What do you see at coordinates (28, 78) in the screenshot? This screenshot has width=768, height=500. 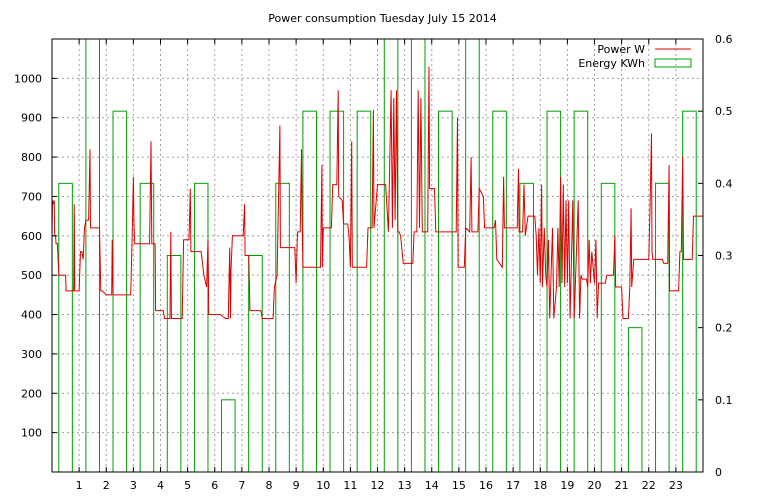 I see `y-tick-label: 1000` at bounding box center [28, 78].